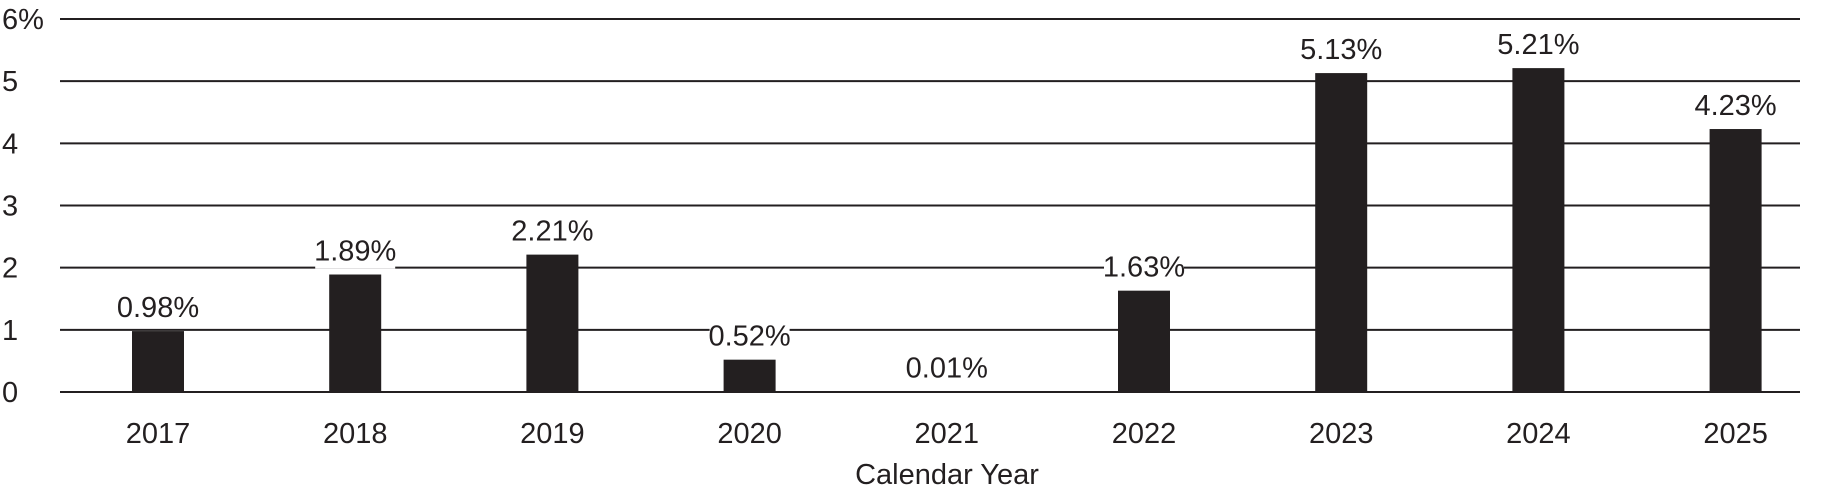 The width and height of the screenshot is (1834, 493). I want to click on x-tick-label: 2023, so click(1341, 434).